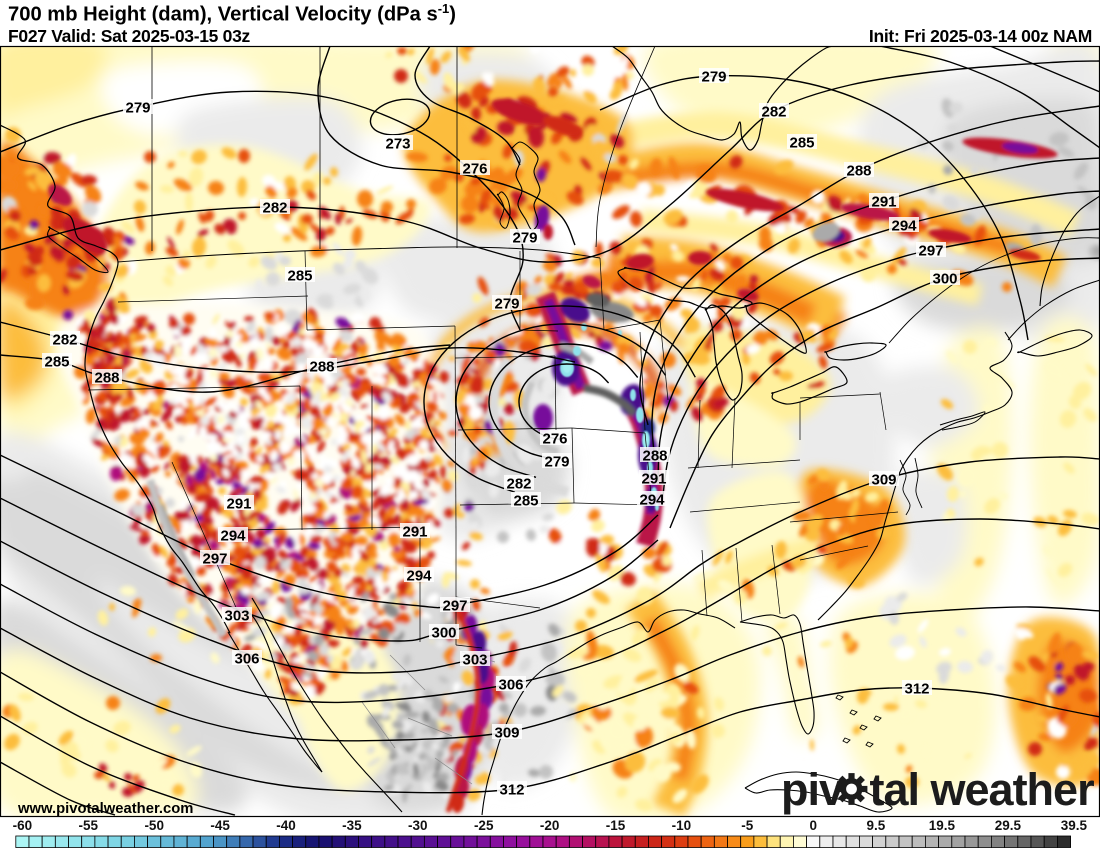 Image resolution: width=1100 pixels, height=850 pixels. Describe the element at coordinates (616, 825) in the screenshot. I see `svg-text: -15` at that location.